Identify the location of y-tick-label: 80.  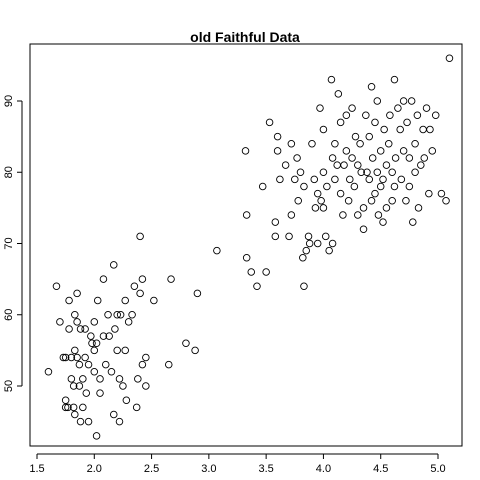
(9, 172).